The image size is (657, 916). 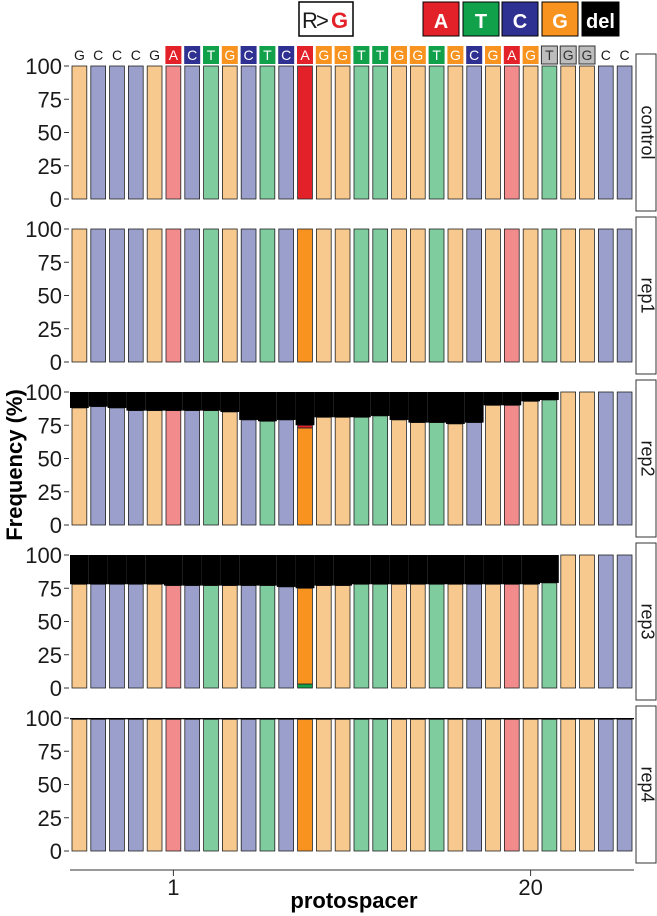 I want to click on seq-base: C, so click(x=249, y=55).